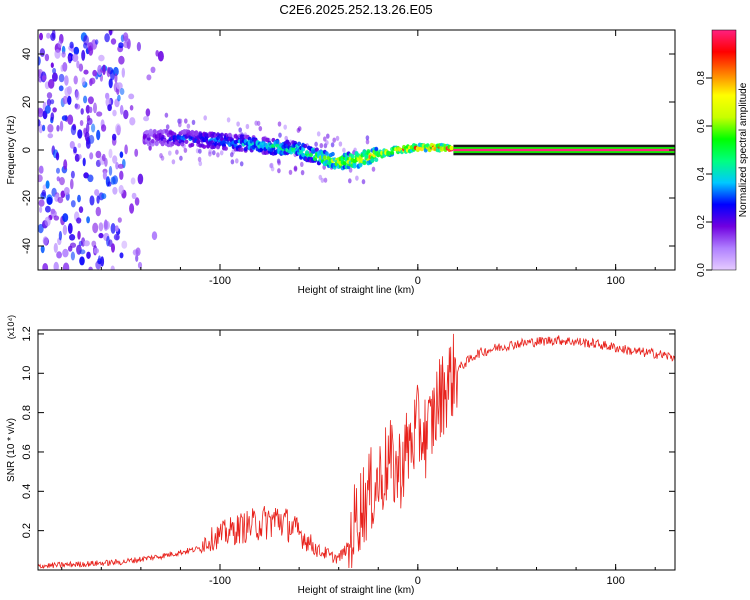 The height and width of the screenshot is (600, 750). Describe the element at coordinates (355, 9) in the screenshot. I see `figure-title: C2E6.2025.252.13.26.E05` at that location.